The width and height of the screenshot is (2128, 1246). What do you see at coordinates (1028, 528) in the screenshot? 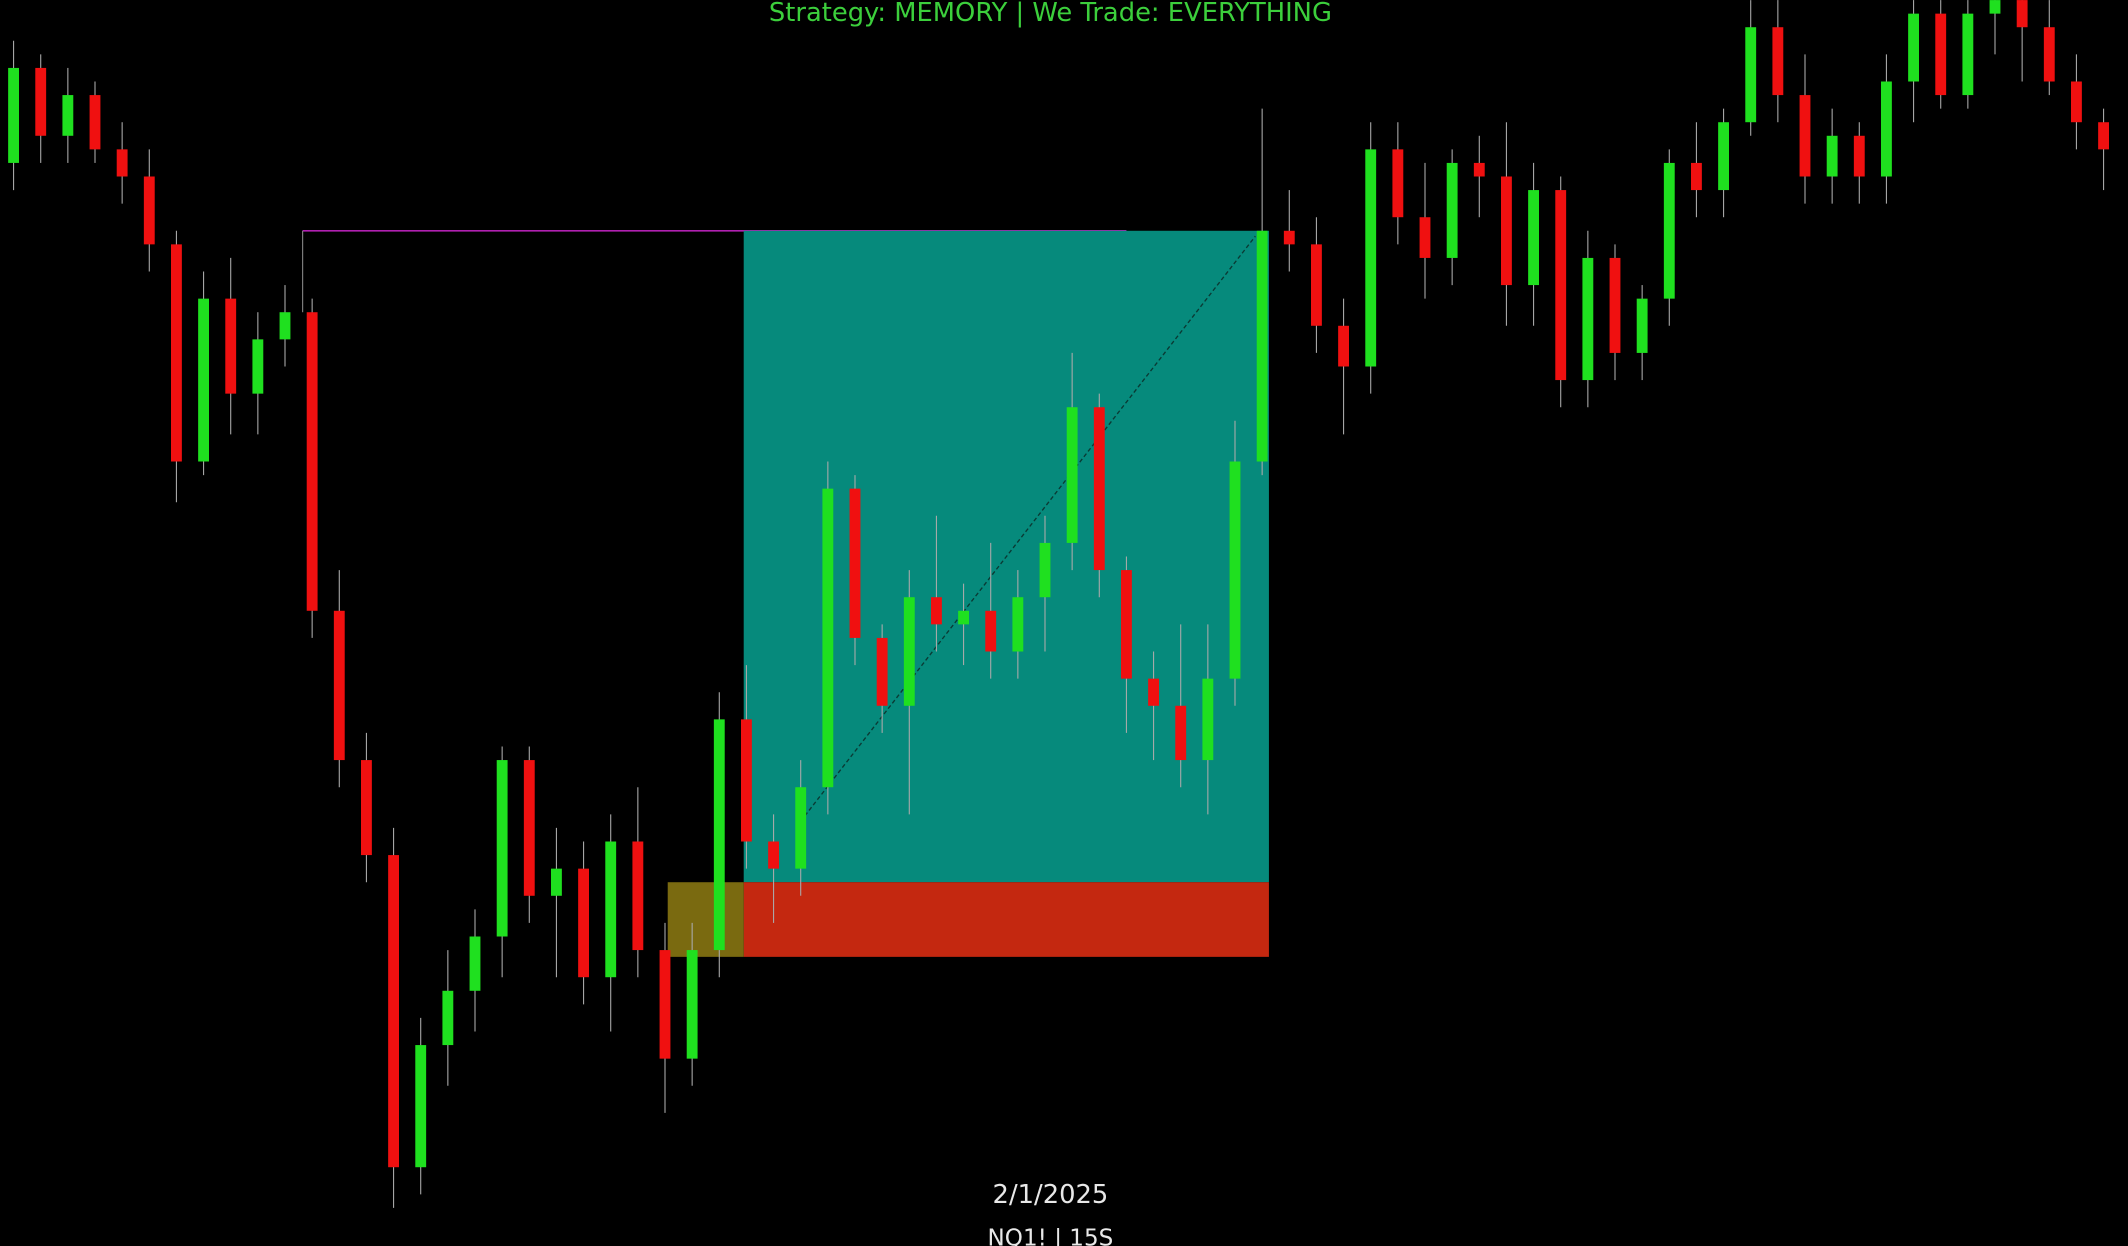
I see `trade-path` at bounding box center [1028, 528].